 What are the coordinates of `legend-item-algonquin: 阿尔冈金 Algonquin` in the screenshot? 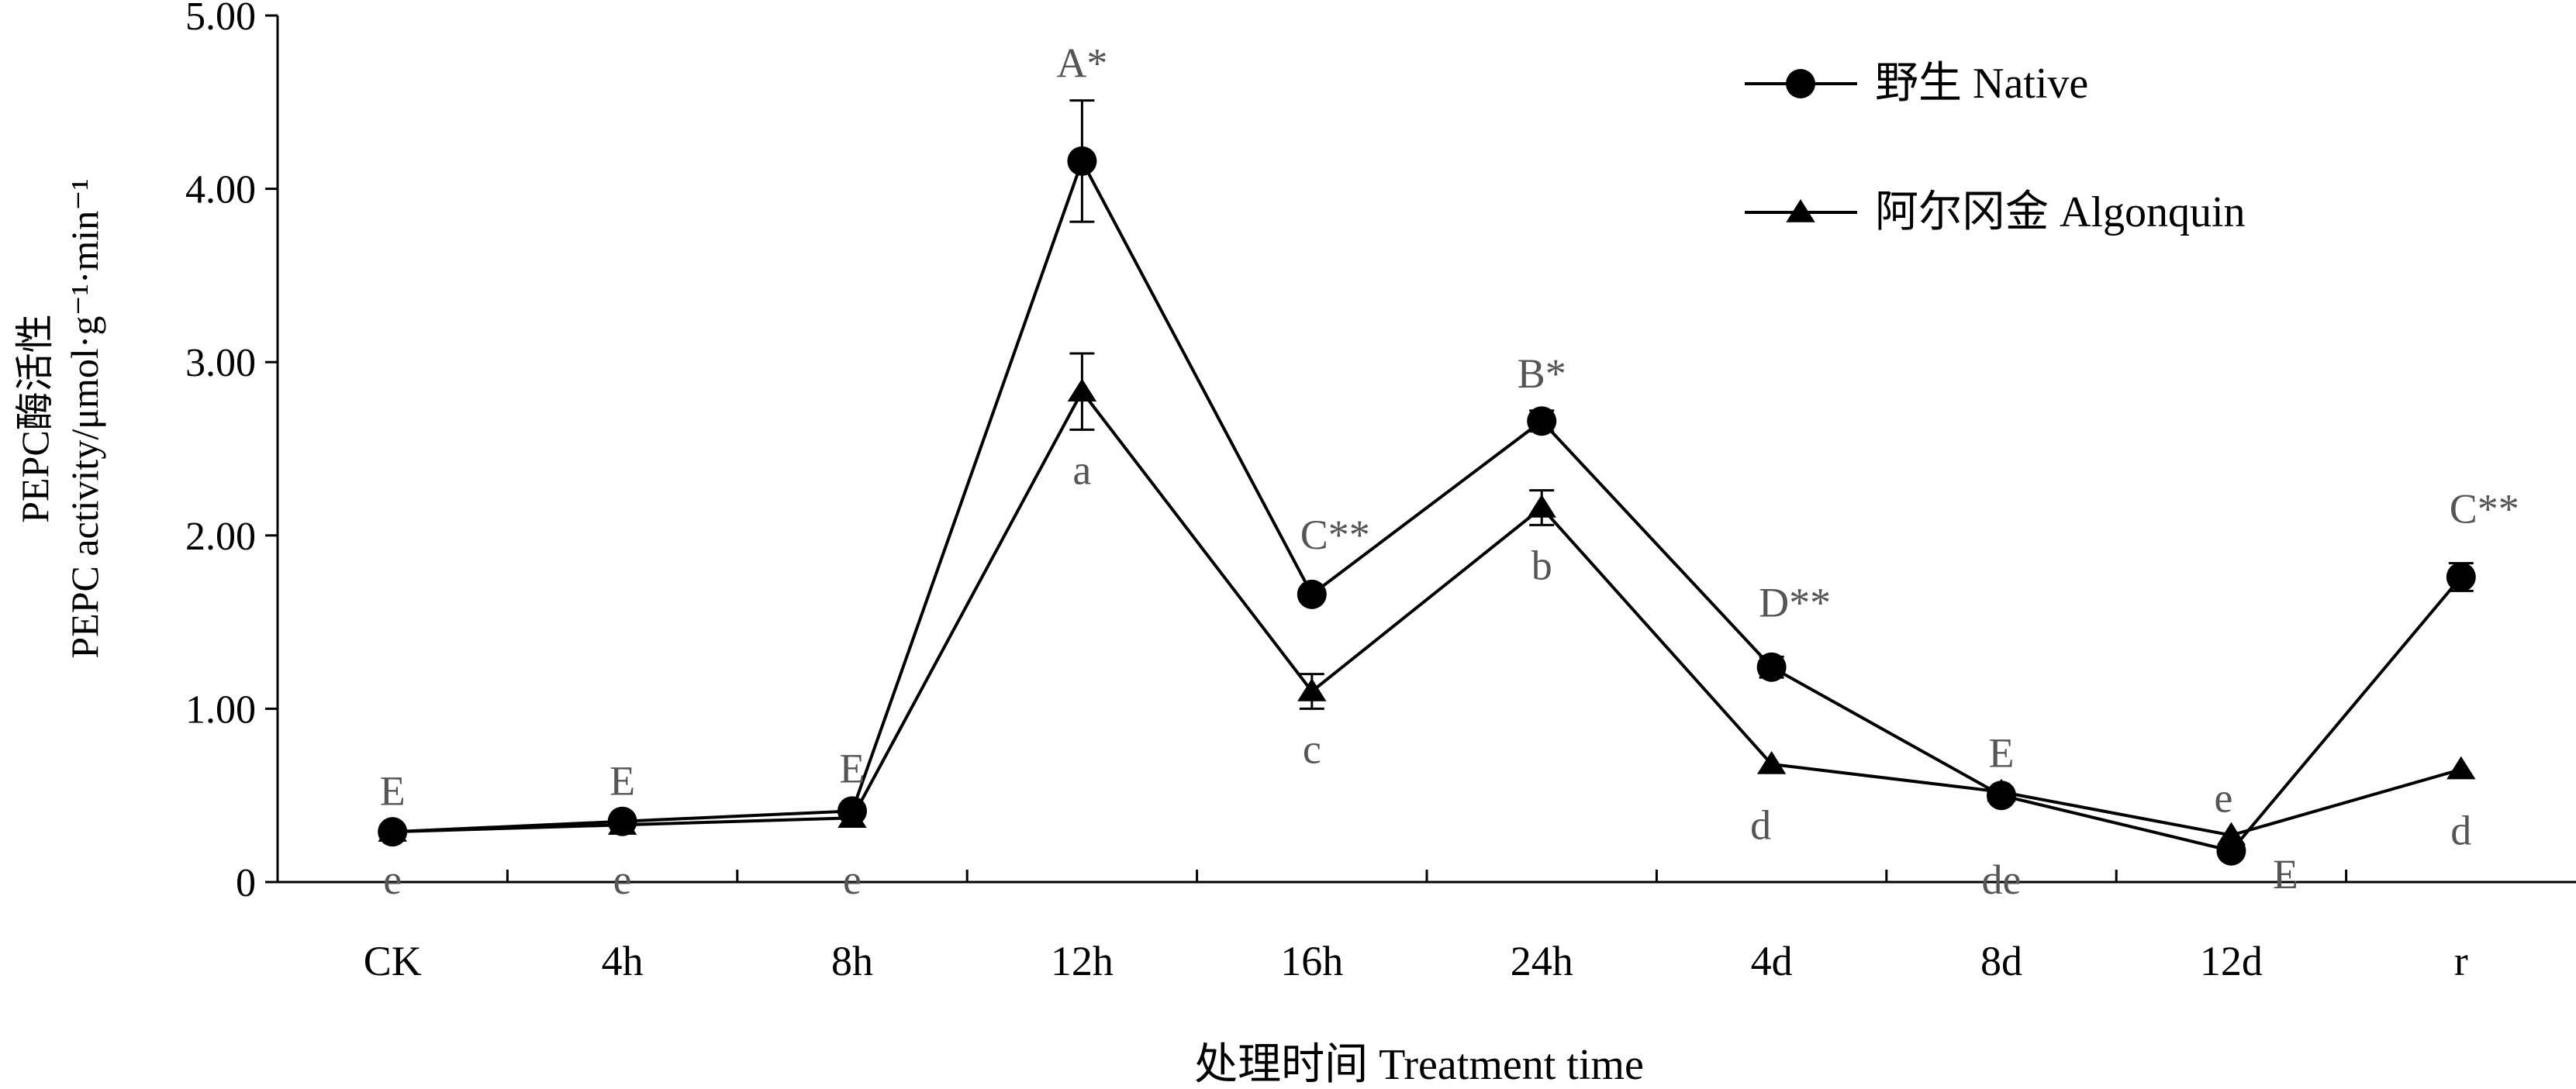 It's located at (1996, 212).